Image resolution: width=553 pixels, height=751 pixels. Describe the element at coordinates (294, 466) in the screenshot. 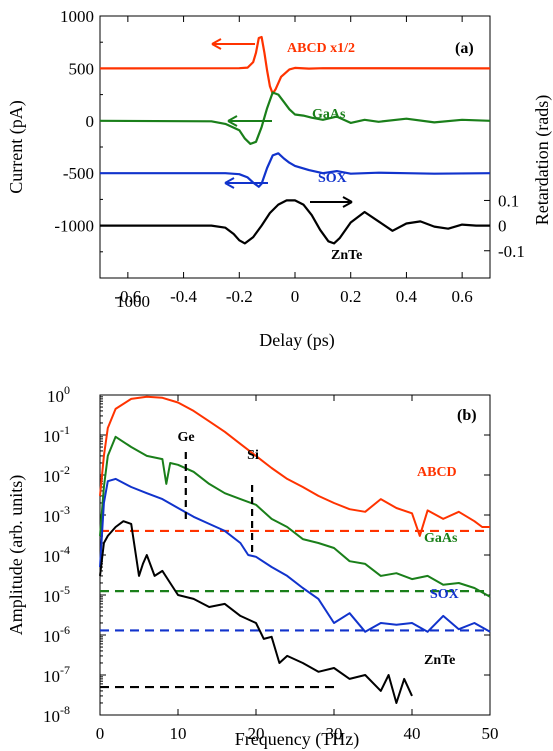

I see `series-line-abcd` at that location.